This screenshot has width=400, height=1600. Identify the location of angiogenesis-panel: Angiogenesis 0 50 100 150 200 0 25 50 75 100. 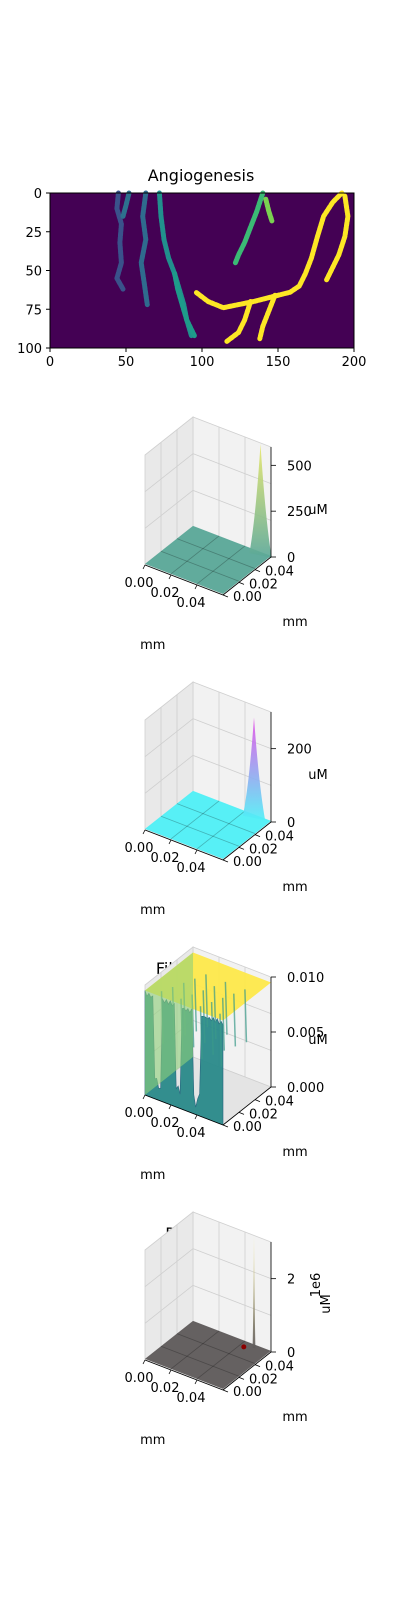
(191, 268).